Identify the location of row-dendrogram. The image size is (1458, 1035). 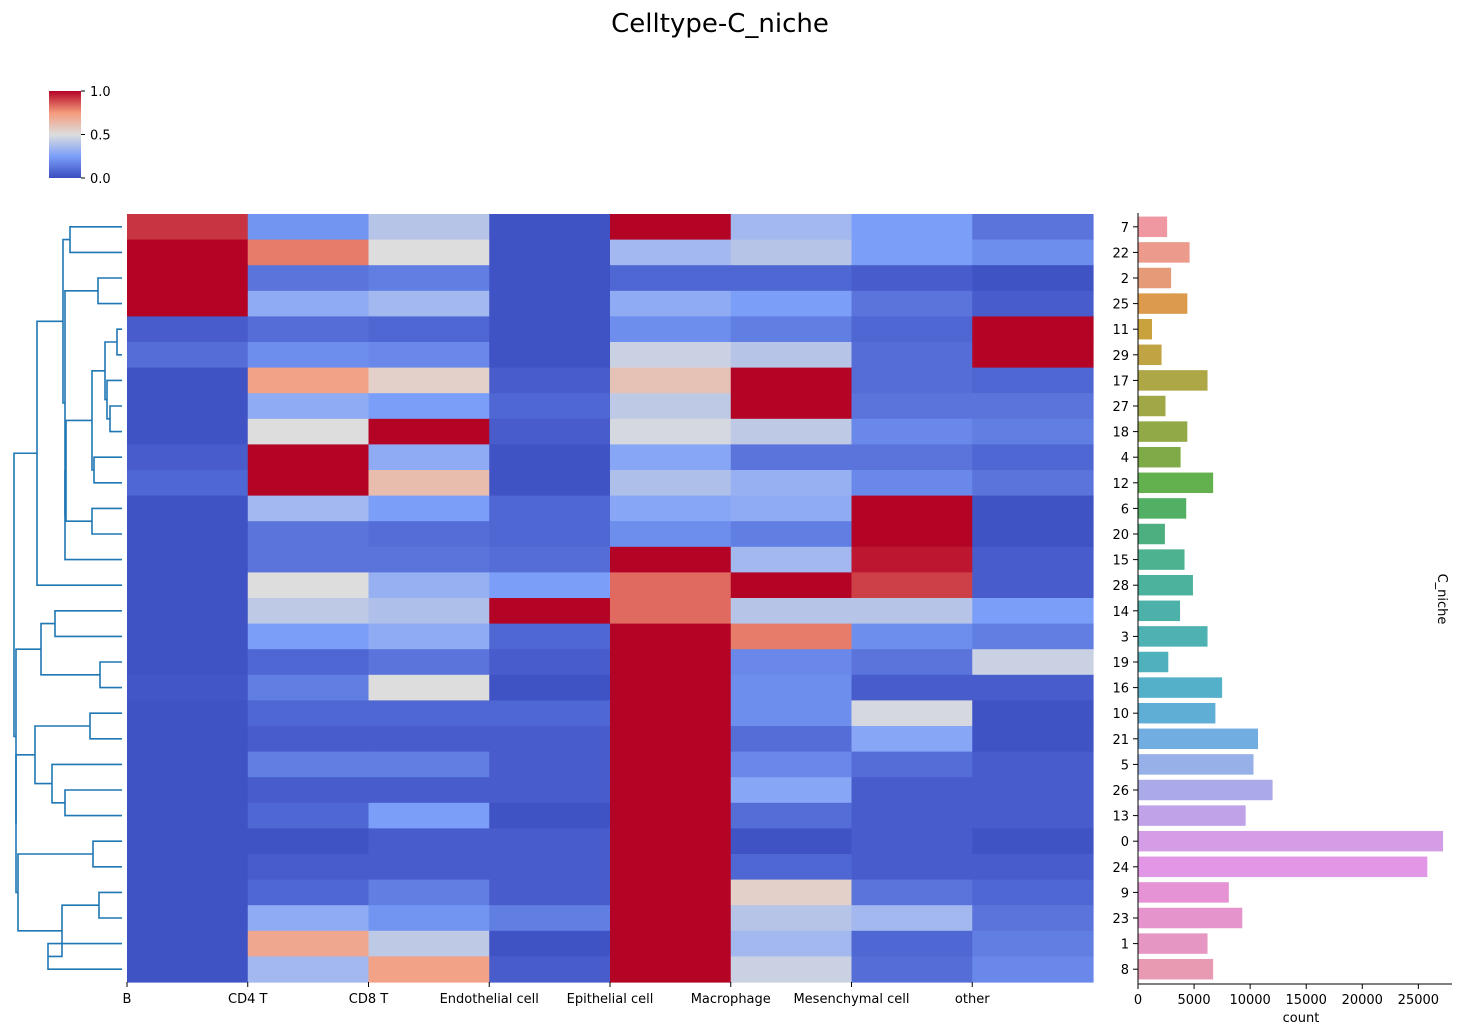
(67, 598).